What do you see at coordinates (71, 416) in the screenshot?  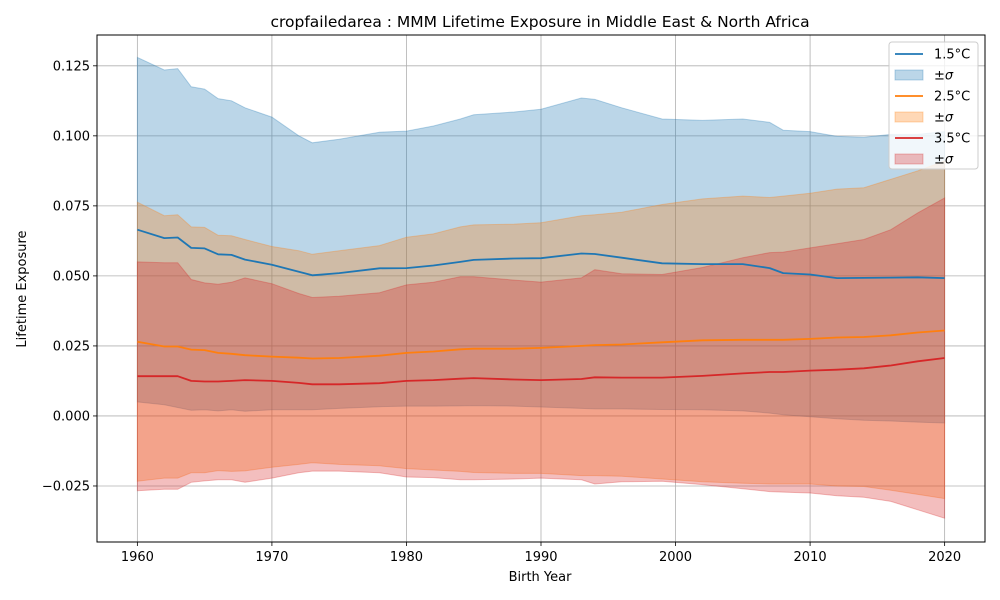 I see `y-tick-label: 0.000` at bounding box center [71, 416].